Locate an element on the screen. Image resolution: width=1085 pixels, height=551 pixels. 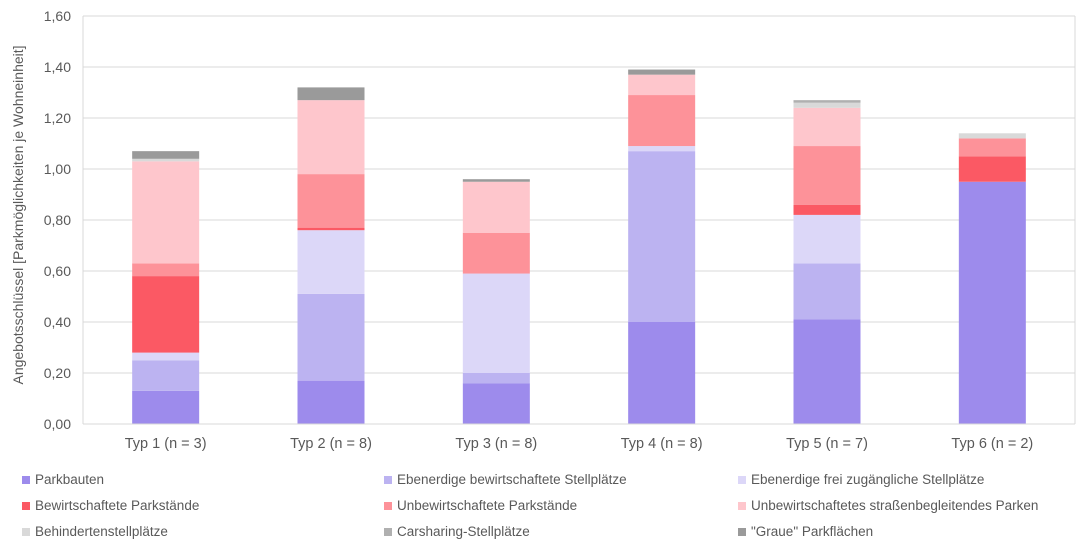
legend-label: Behindertenstellplätze is located at coordinates (101, 531).